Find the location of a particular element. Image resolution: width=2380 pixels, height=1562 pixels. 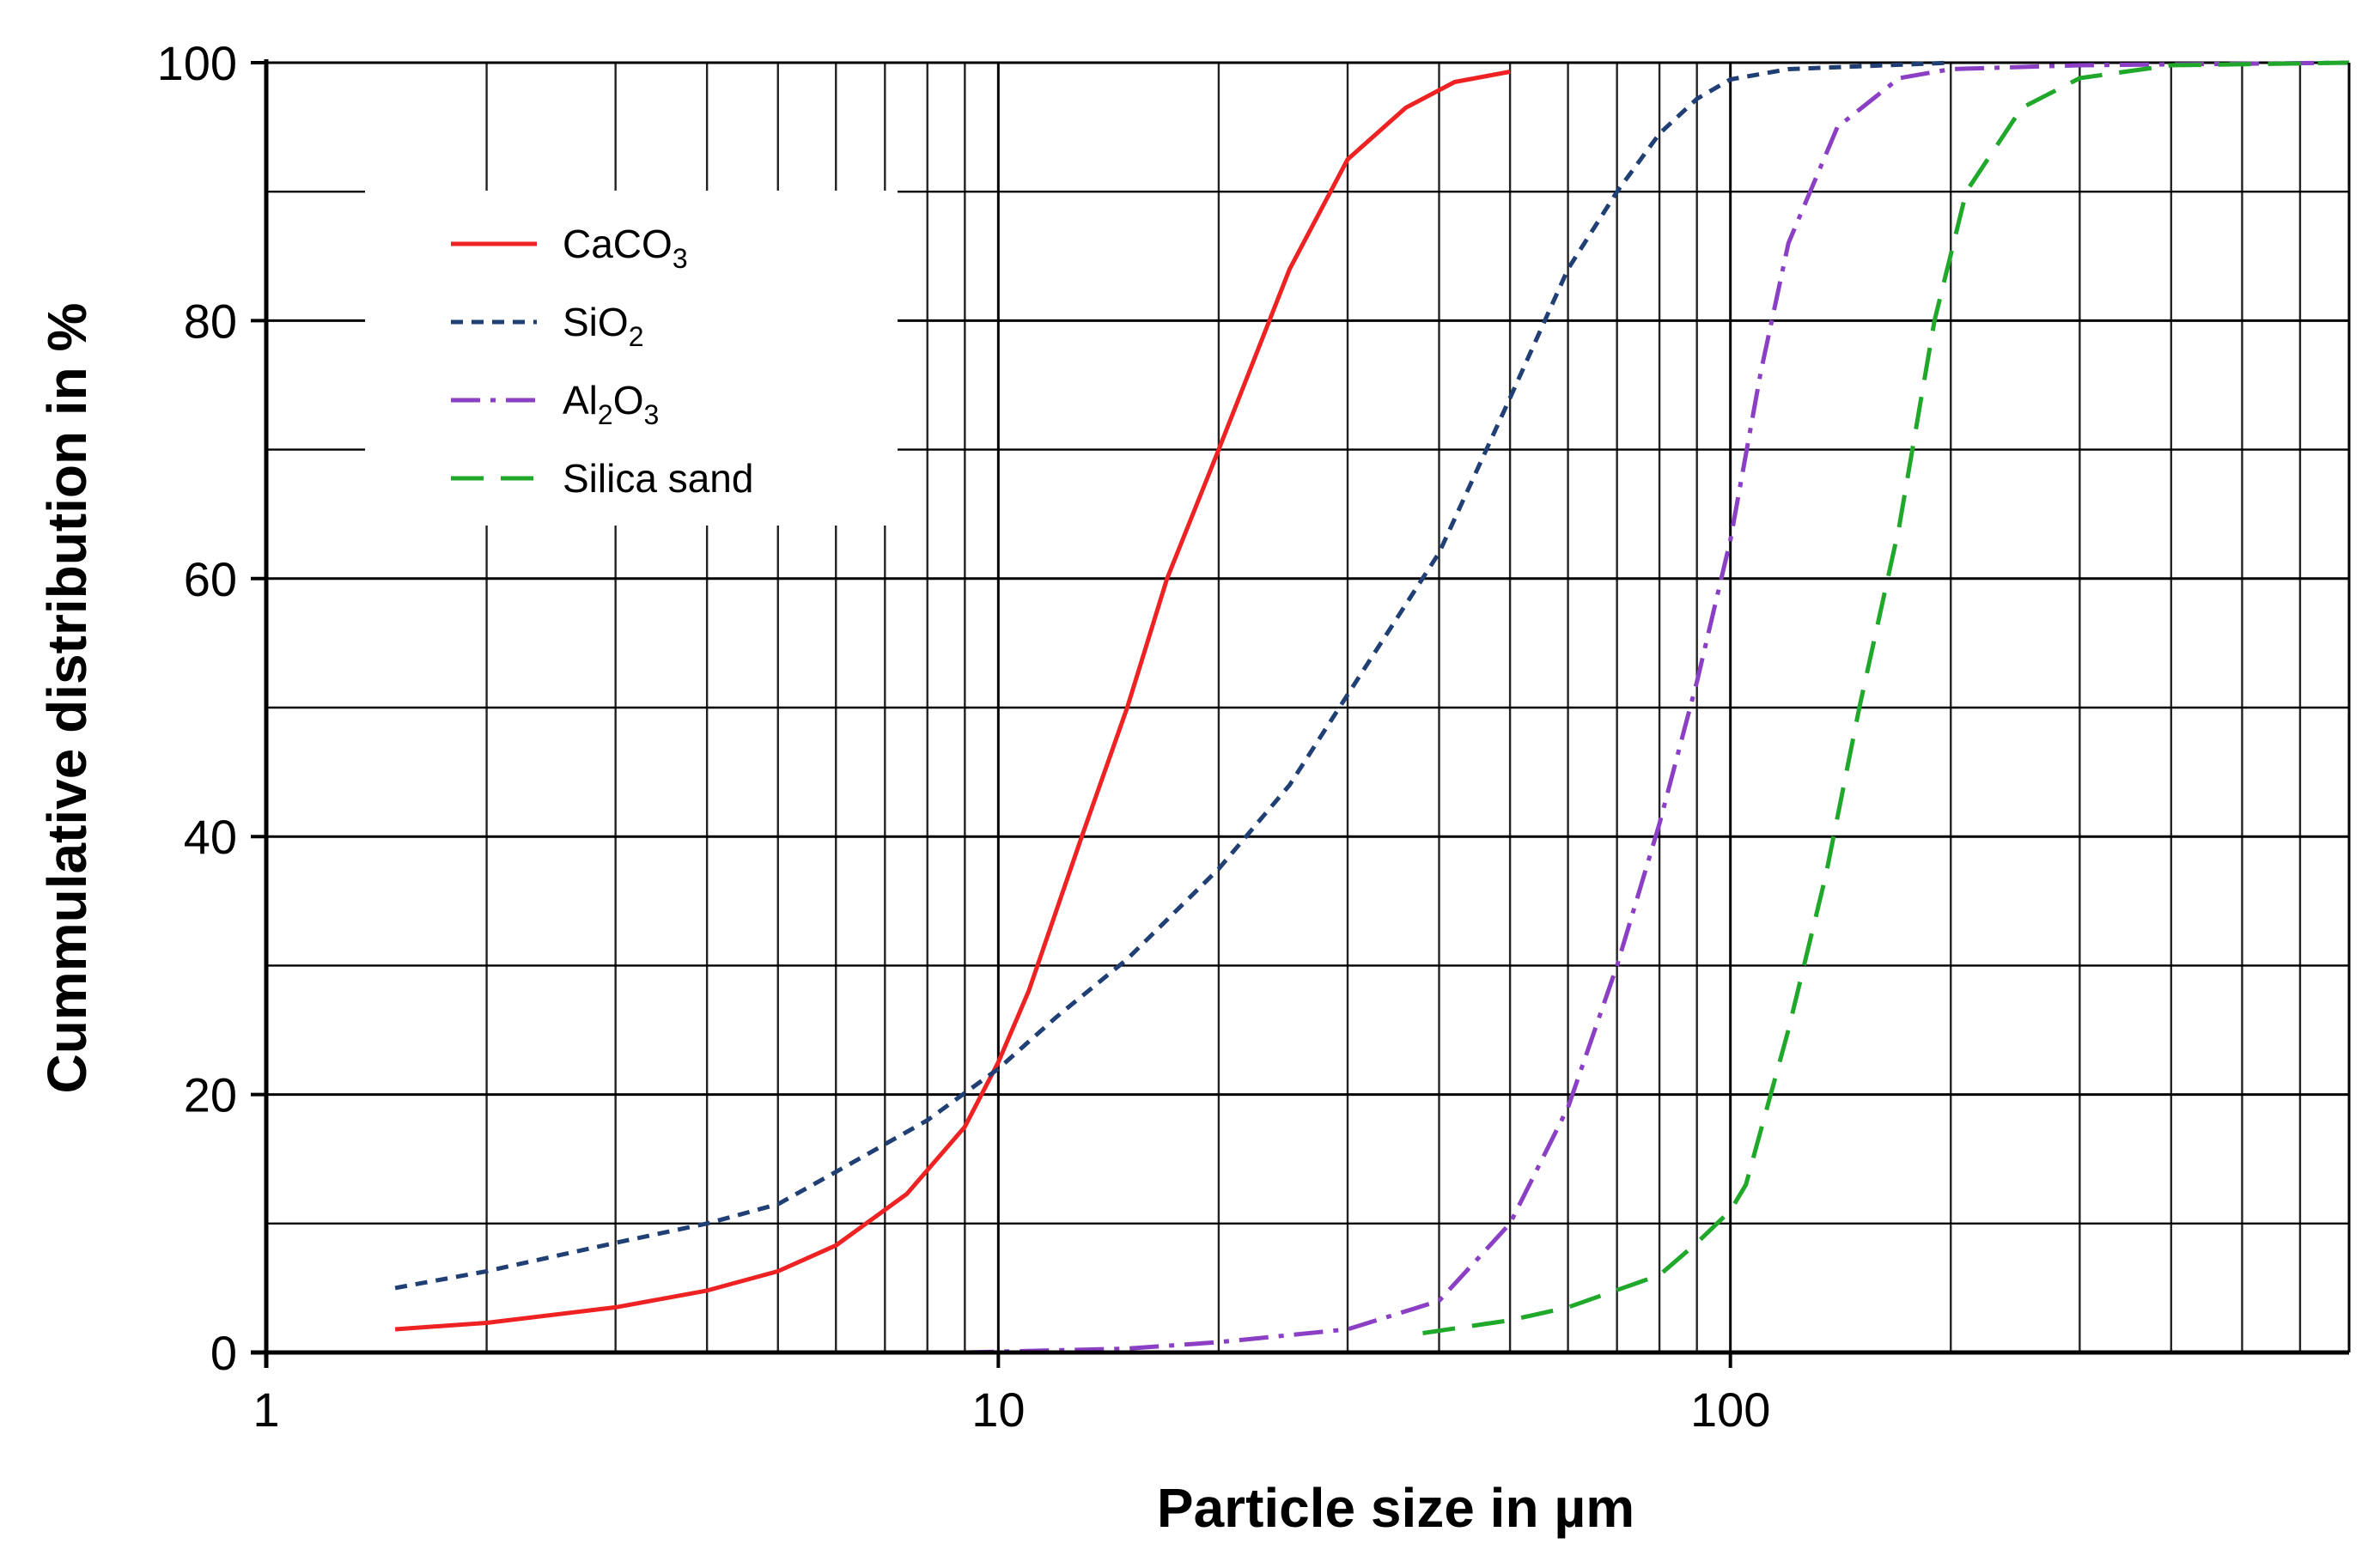

legend-label-2: SiO2 is located at coordinates (603, 326).